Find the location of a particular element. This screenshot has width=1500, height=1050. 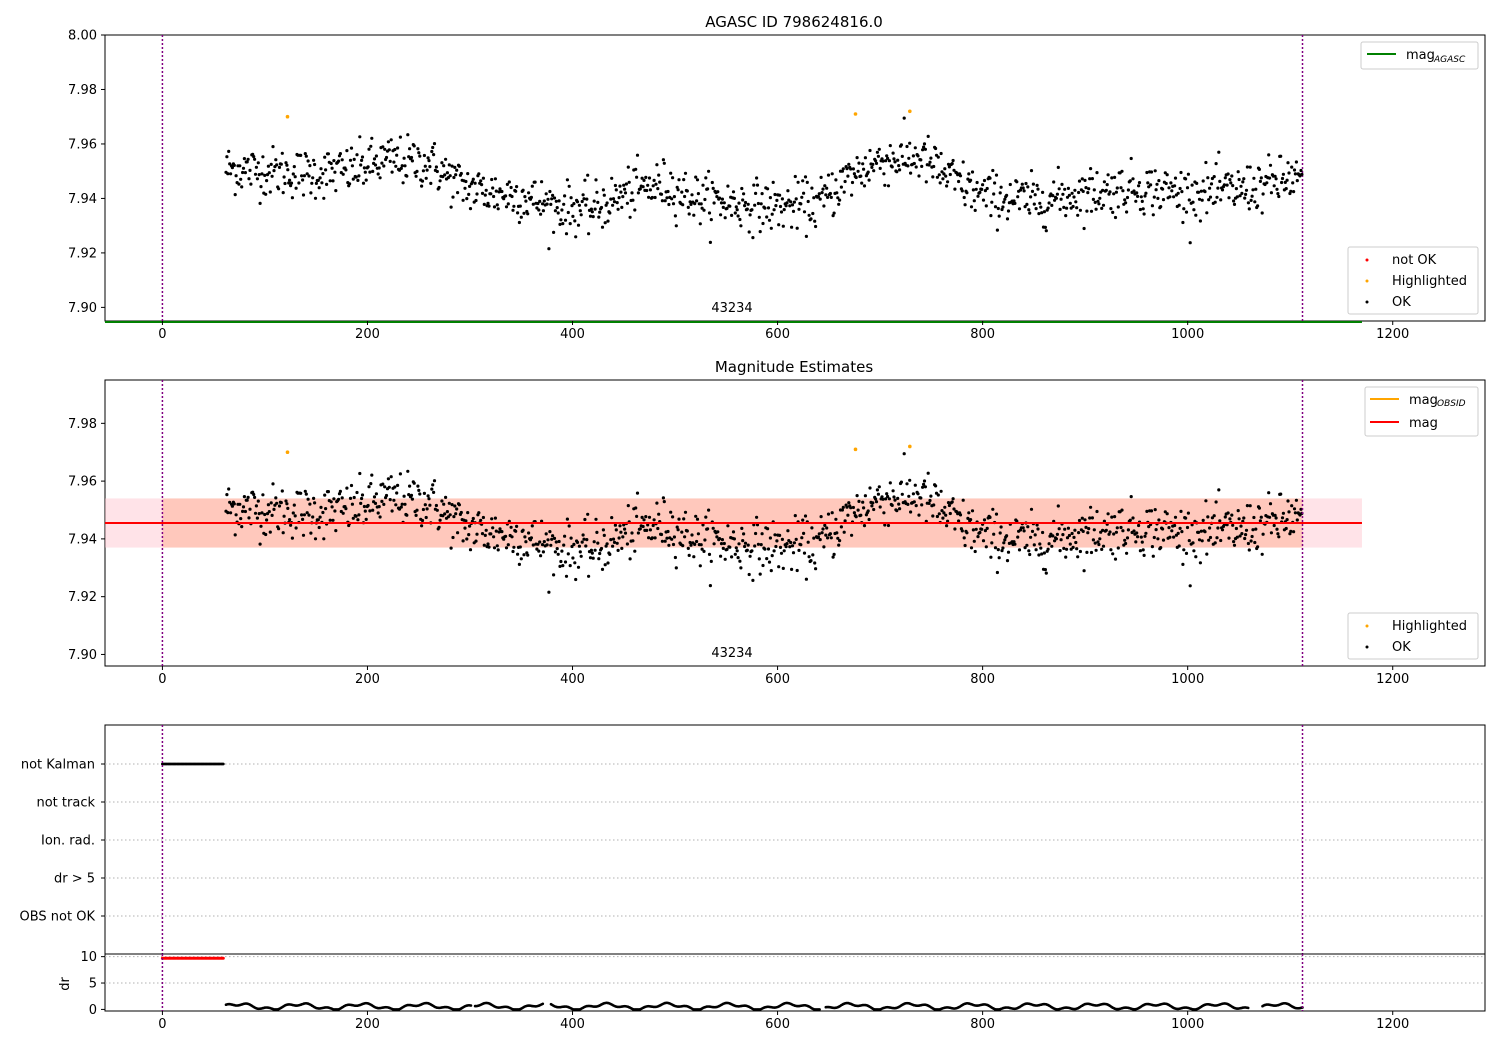

p4-ytick-label: 5 is located at coordinates (93, 984).